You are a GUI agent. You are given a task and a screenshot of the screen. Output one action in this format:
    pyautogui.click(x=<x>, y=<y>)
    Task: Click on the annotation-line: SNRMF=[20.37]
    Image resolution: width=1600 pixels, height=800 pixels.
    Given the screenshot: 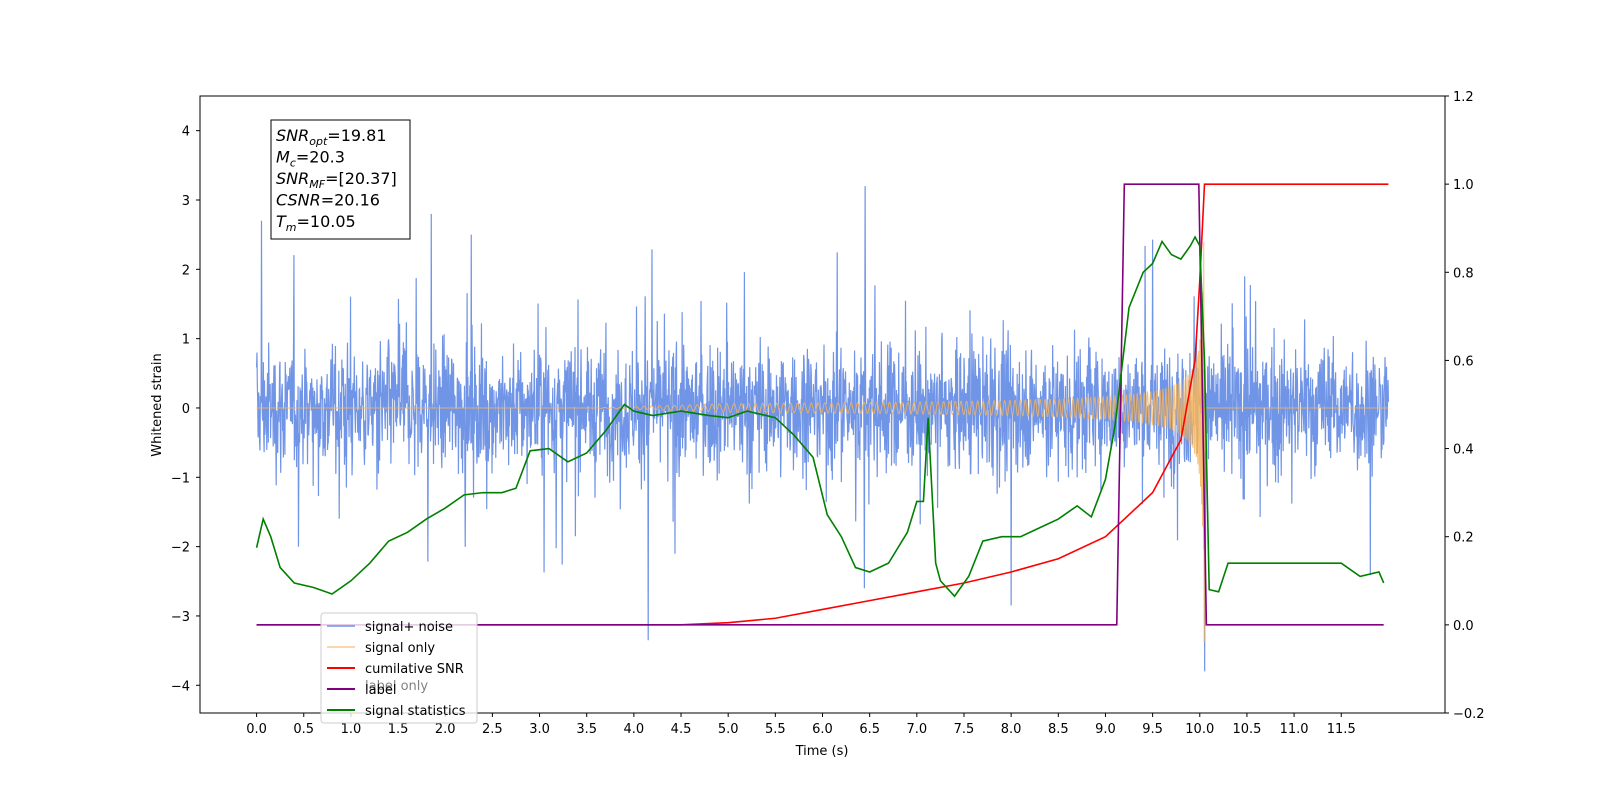 What is the action you would take?
    pyautogui.click(x=336, y=180)
    